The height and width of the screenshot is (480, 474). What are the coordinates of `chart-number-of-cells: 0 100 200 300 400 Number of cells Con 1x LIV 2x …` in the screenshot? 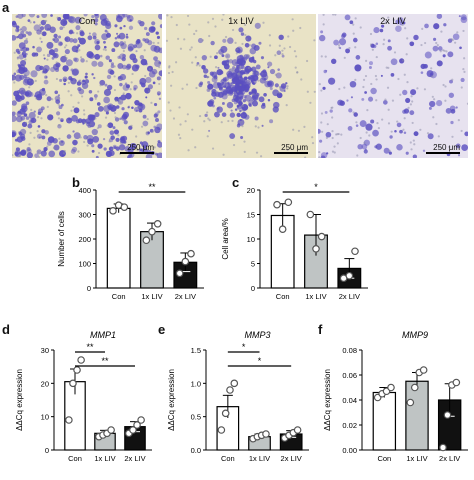 It's located at (130, 241).